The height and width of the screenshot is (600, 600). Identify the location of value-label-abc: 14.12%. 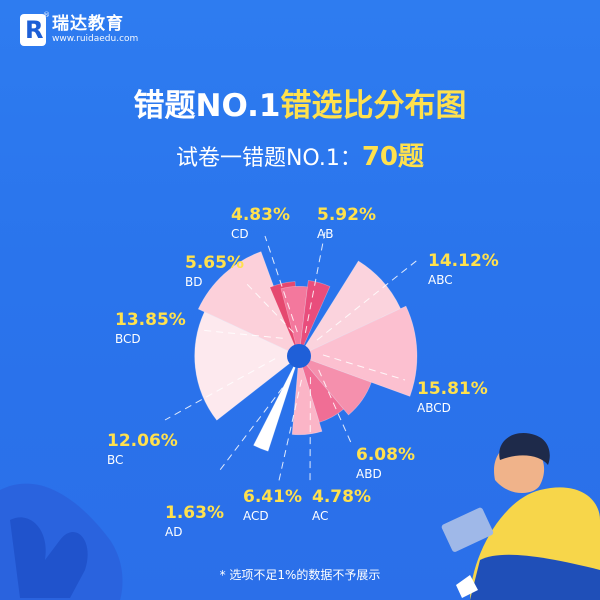
(463, 261).